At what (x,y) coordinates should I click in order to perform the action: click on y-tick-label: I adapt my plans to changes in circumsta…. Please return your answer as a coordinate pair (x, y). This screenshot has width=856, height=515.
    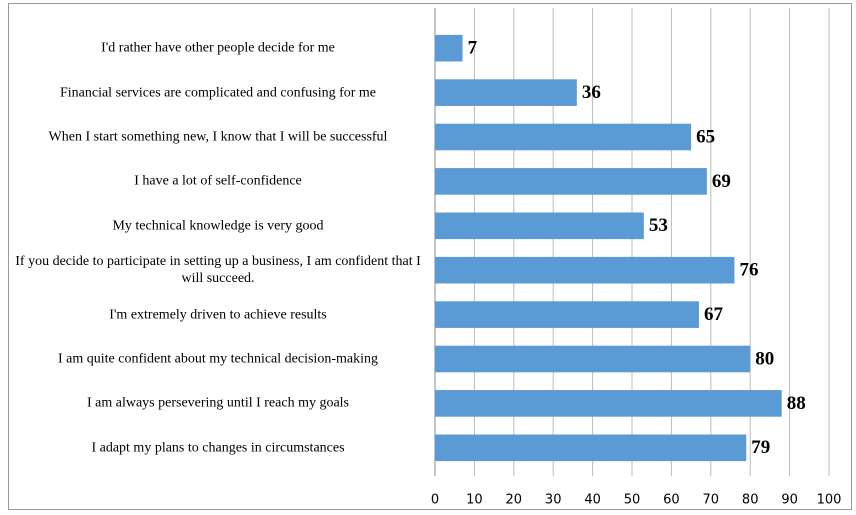
    Looking at the image, I should click on (218, 448).